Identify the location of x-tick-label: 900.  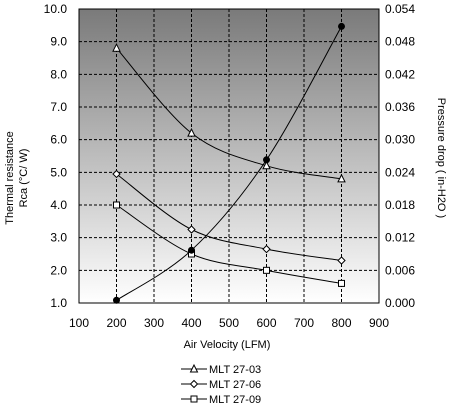
(379, 323).